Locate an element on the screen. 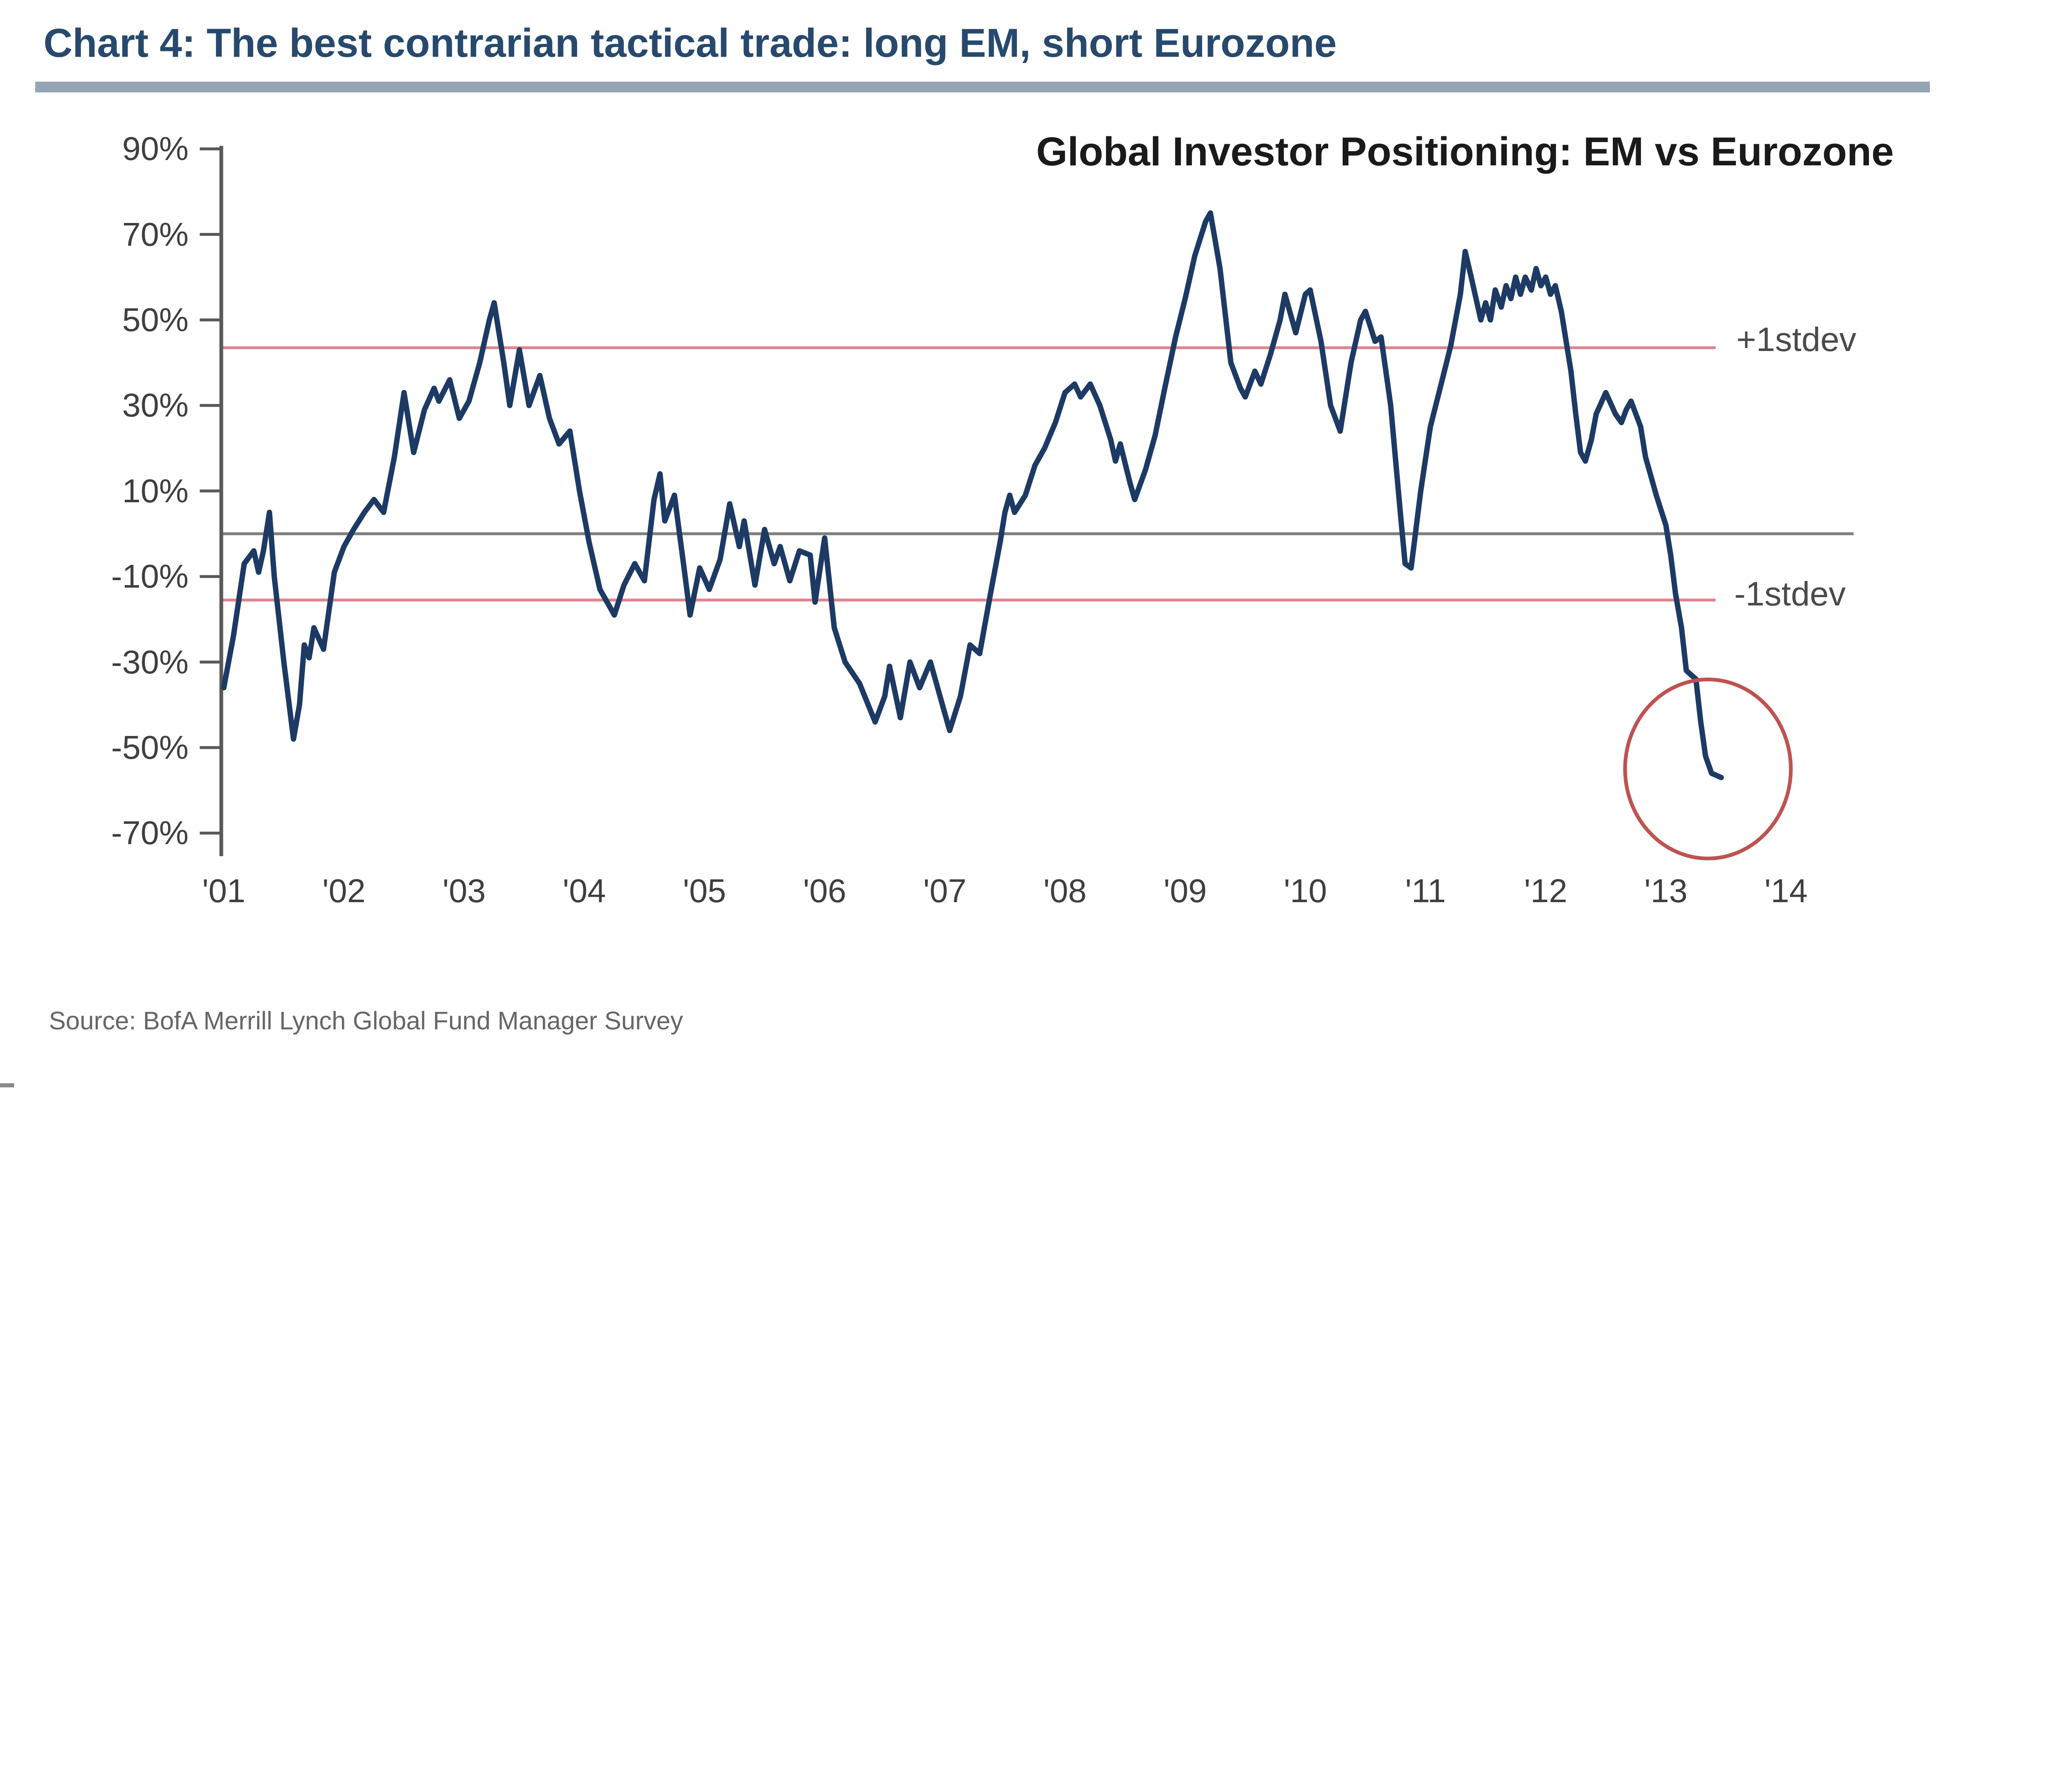  y-tick-label: 70% is located at coordinates (155, 234).